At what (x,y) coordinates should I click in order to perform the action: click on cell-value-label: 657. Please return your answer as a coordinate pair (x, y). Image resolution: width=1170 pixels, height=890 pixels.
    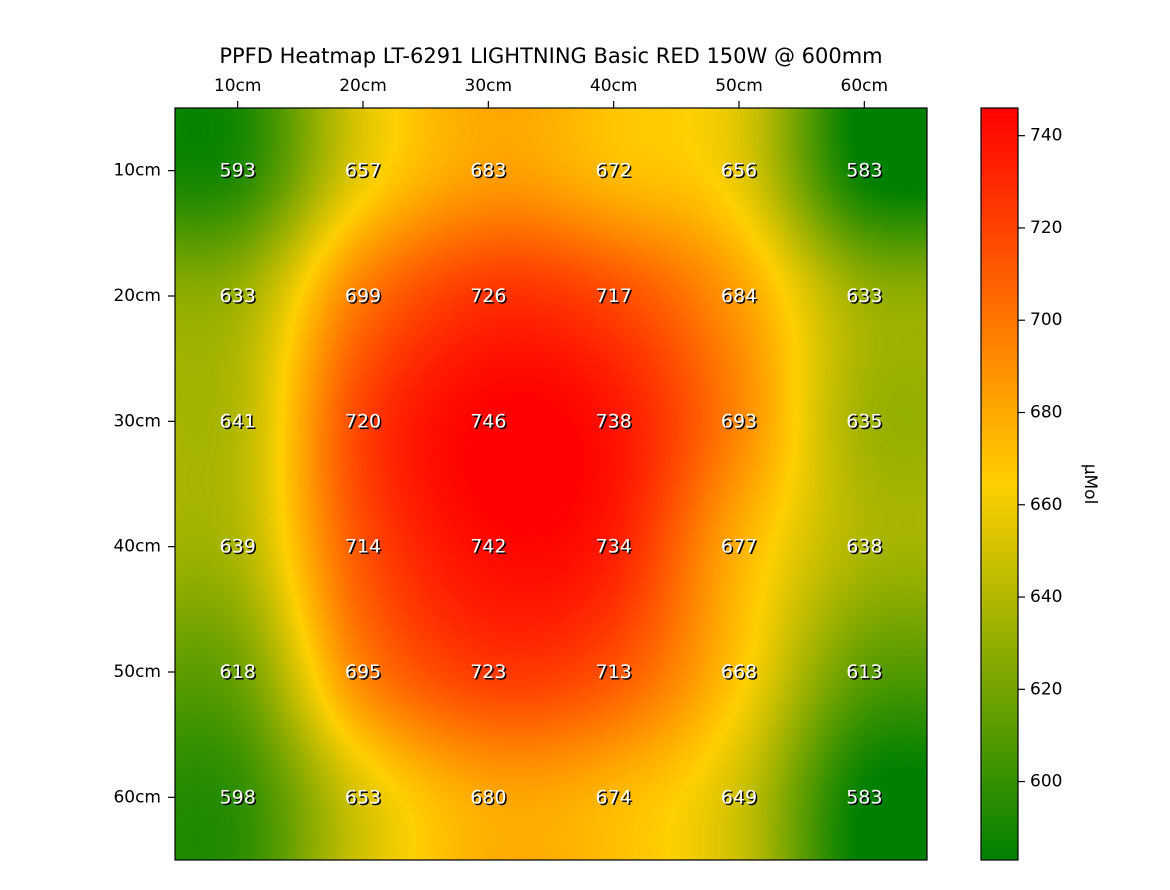
    Looking at the image, I should click on (363, 171).